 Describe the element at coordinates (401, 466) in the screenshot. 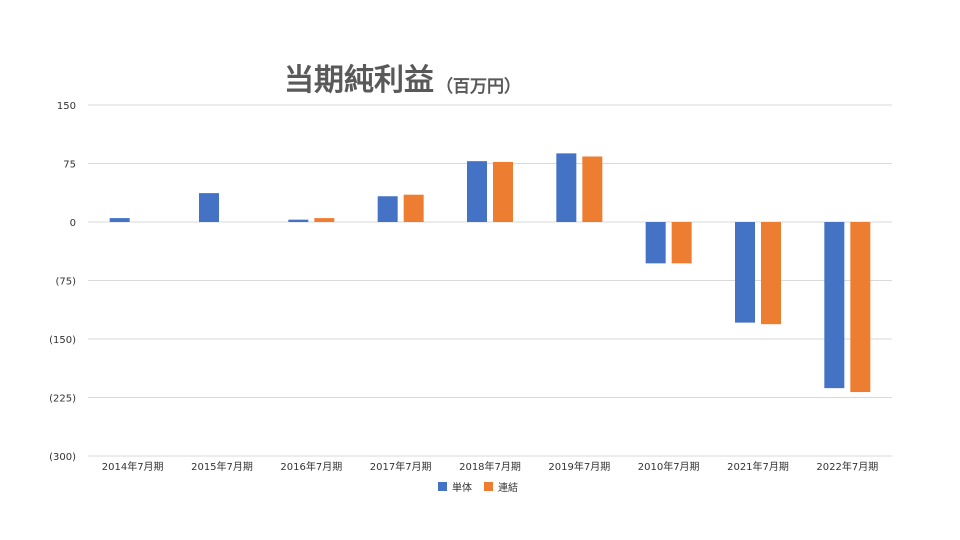

I see `x-tick-label: 2017年7月期` at that location.